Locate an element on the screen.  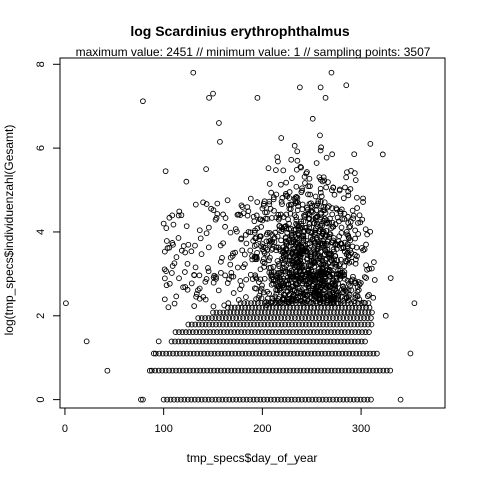
y-tick-label: 0 is located at coordinates (41, 400).